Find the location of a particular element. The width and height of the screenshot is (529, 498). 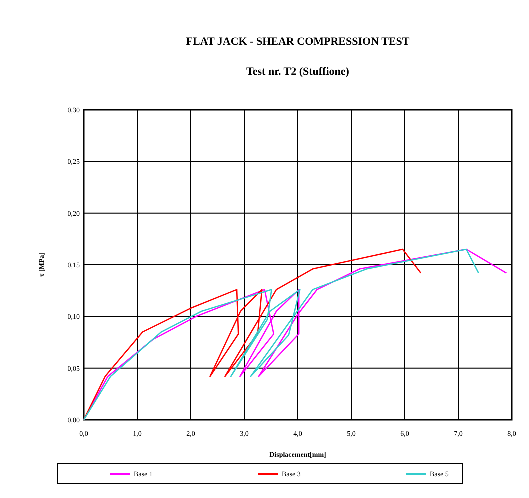

chart-subtitle: Test nr. T2 (Stuffione) is located at coordinates (298, 72).